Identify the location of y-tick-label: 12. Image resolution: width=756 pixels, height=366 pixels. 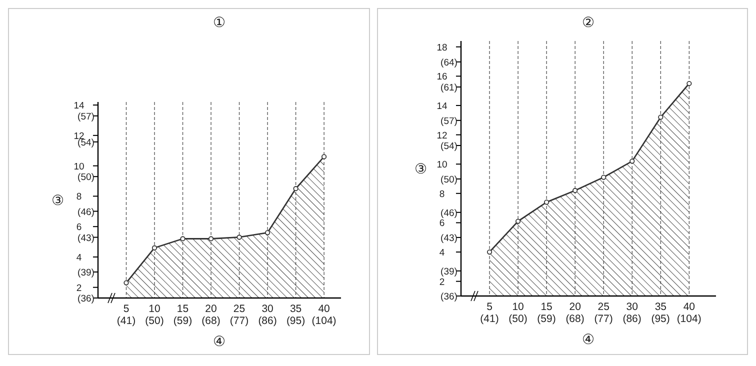
(442, 136).